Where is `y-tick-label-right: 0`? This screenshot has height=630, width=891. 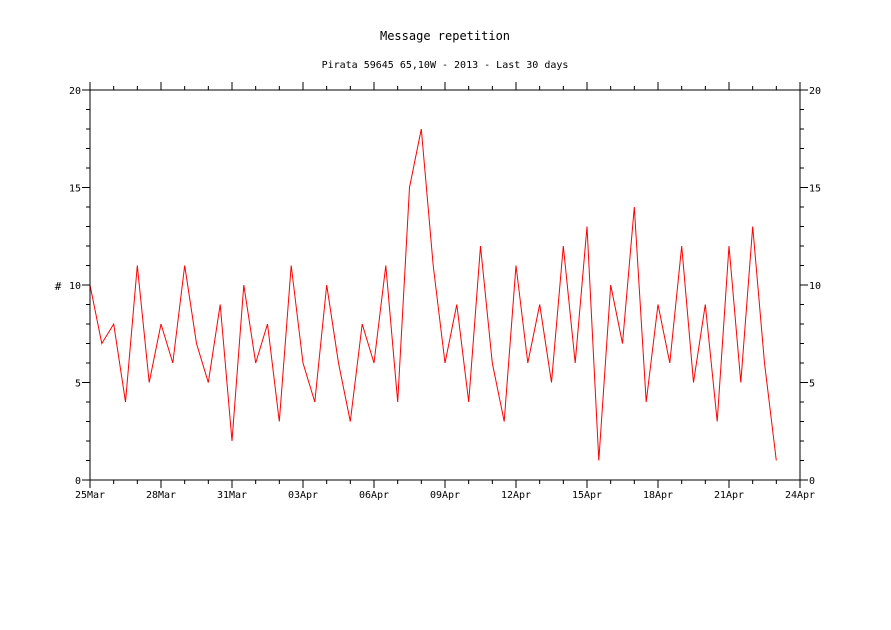
y-tick-label-right: 0 is located at coordinates (812, 481).